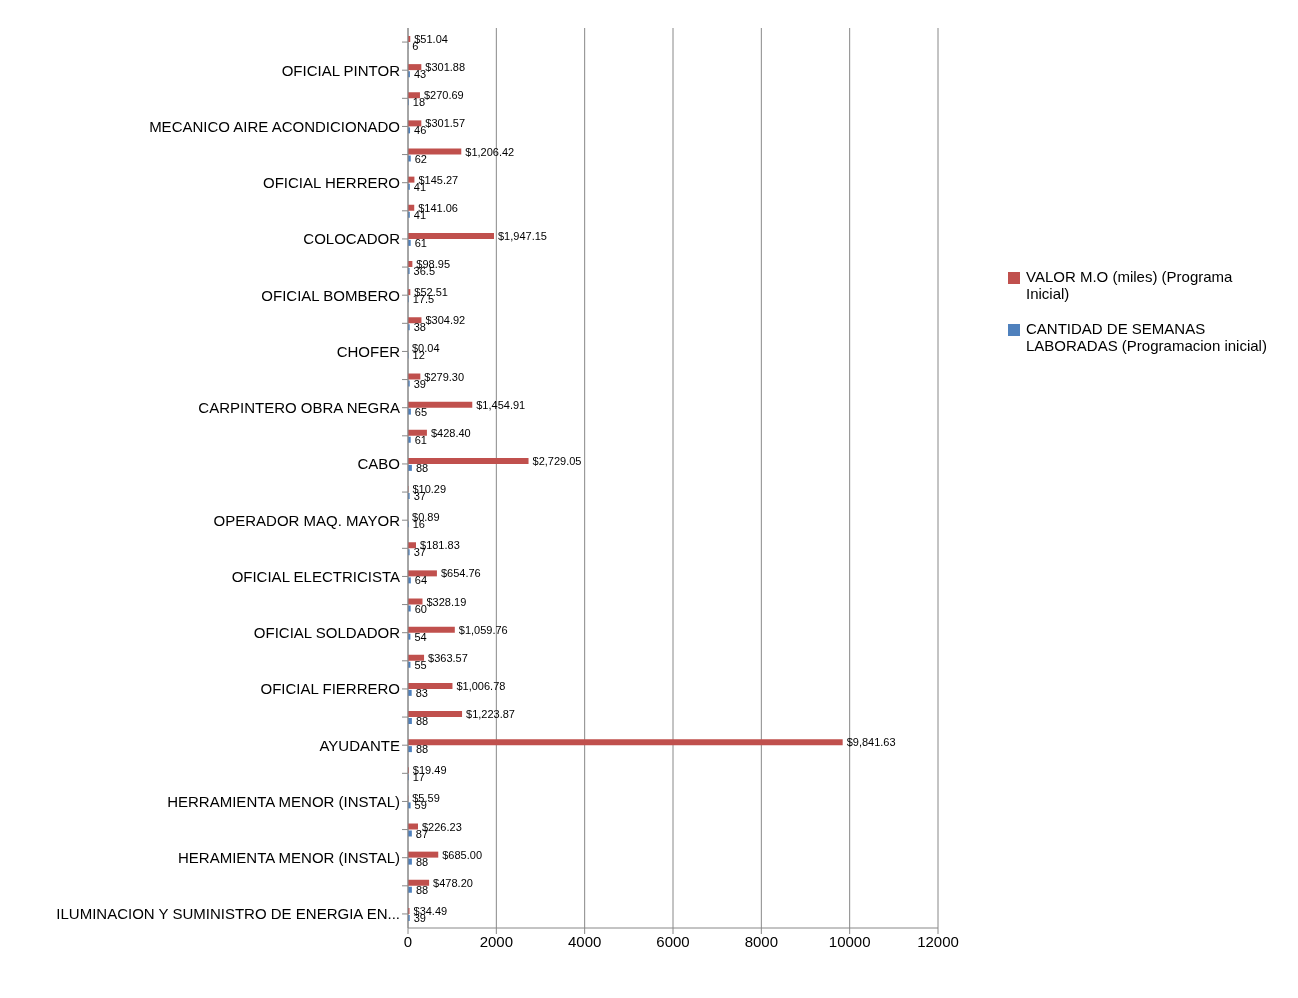 The height and width of the screenshot is (998, 1298). I want to click on data-label: $1,223.87, so click(490, 714).